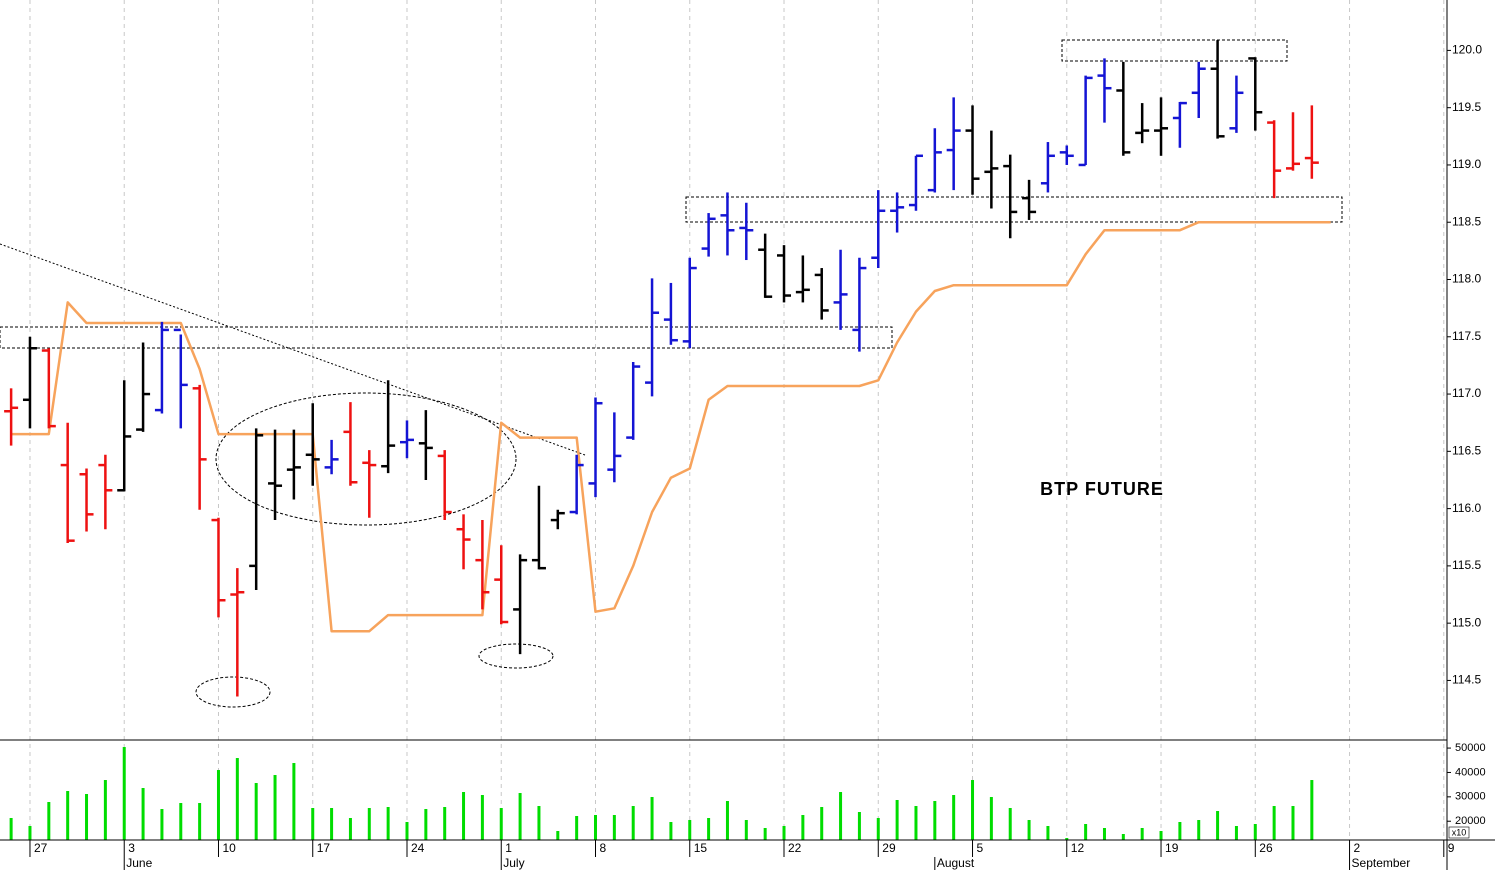 This screenshot has width=1495, height=870. What do you see at coordinates (1466, 451) in the screenshot?
I see `y-tick-label: 116.5` at bounding box center [1466, 451].